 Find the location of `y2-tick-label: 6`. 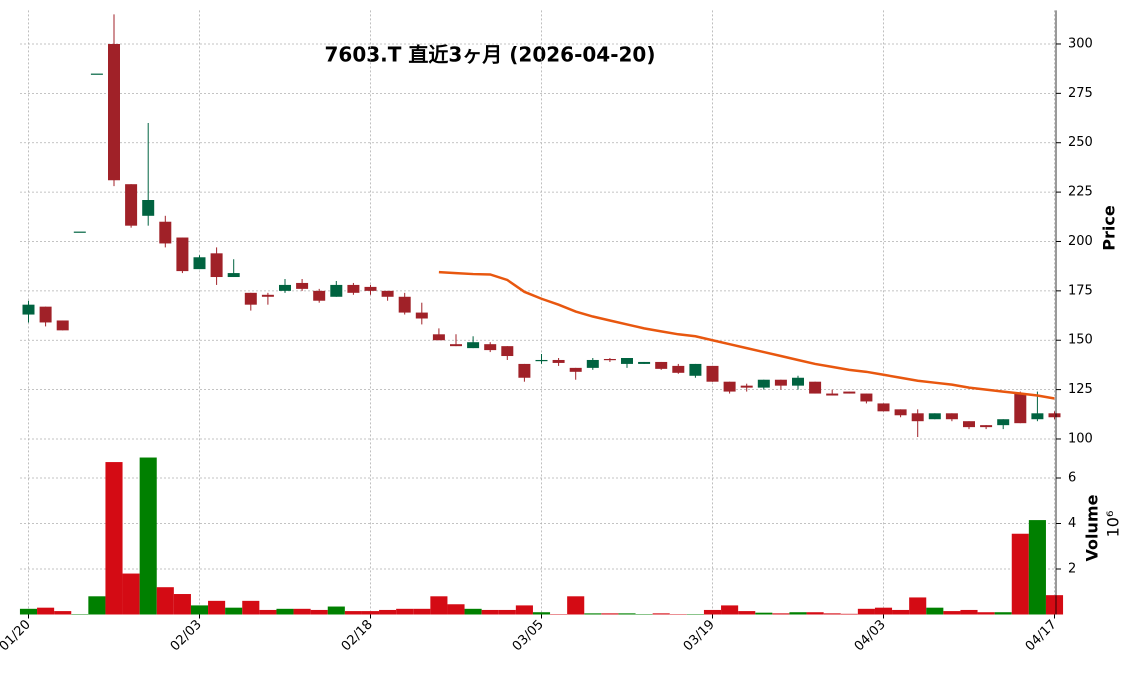

y2-tick-label: 6 is located at coordinates (1072, 478).